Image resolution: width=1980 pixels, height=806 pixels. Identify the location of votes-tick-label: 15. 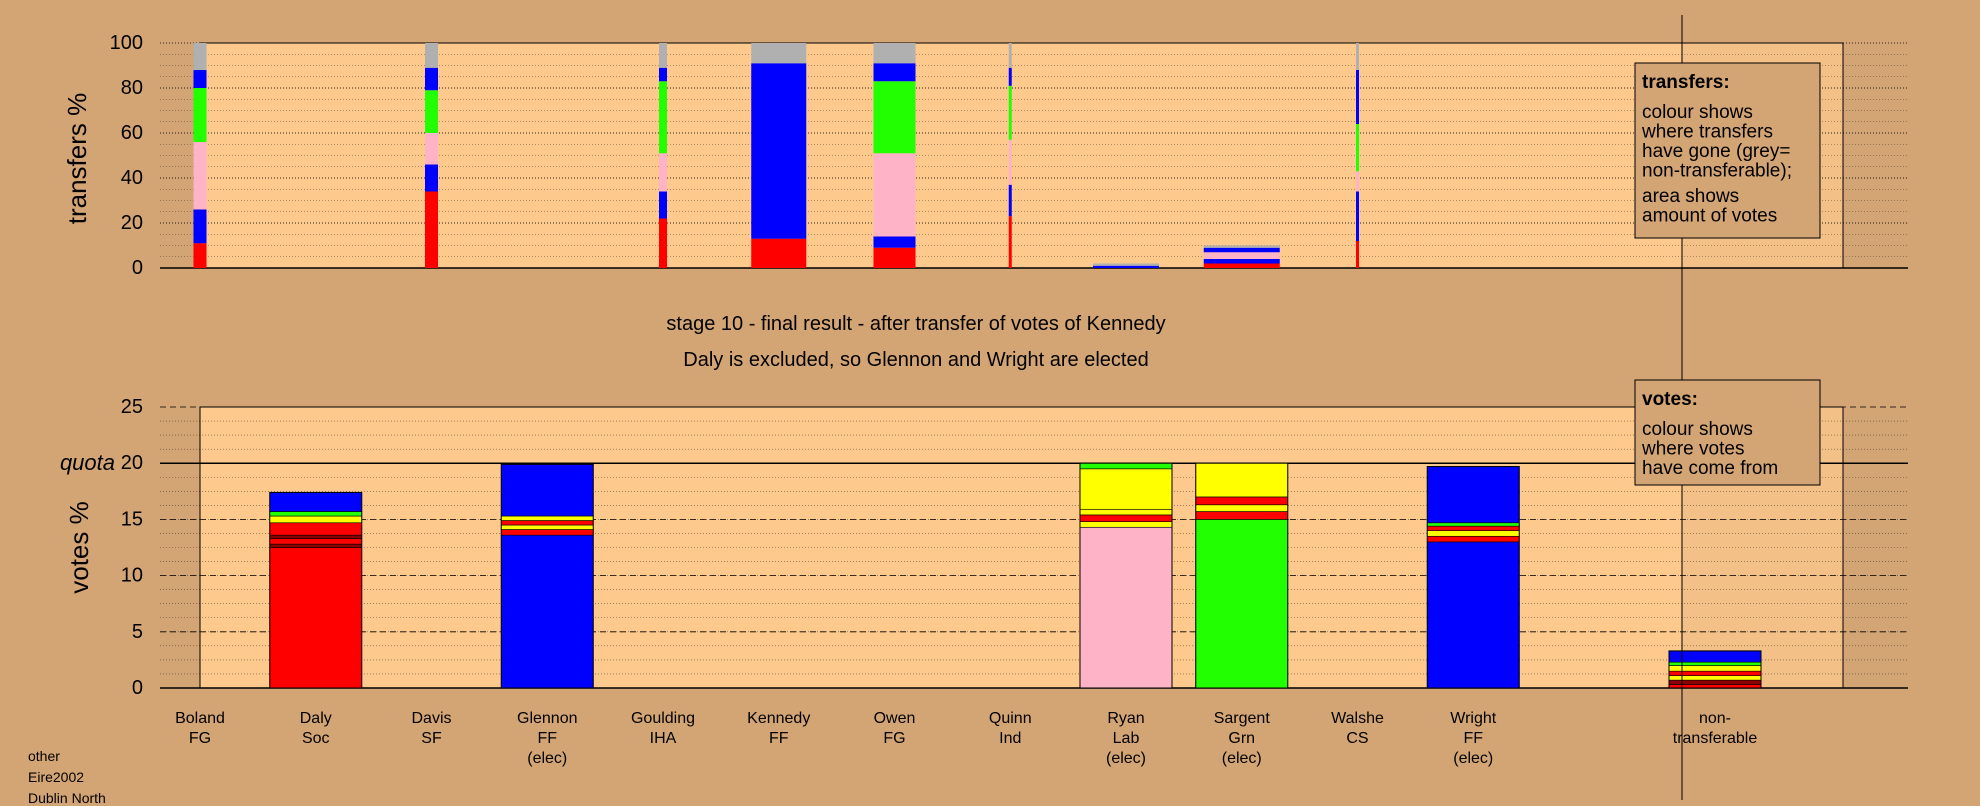
(132, 519).